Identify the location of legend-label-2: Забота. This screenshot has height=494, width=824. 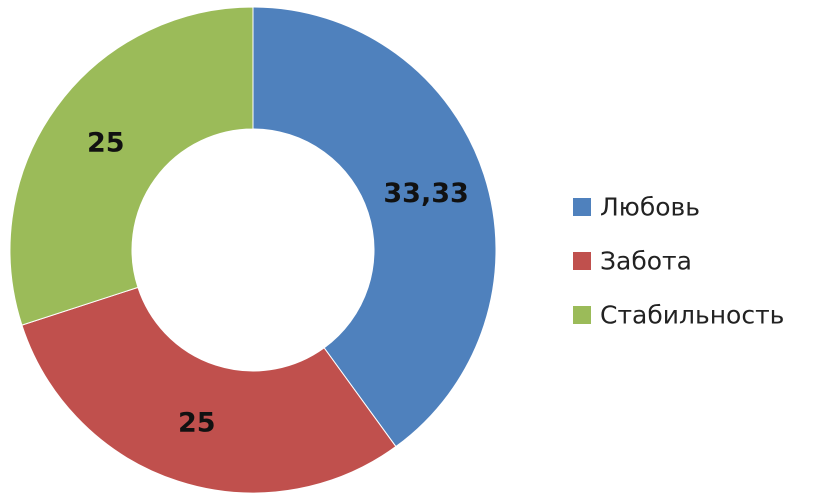
(646, 261).